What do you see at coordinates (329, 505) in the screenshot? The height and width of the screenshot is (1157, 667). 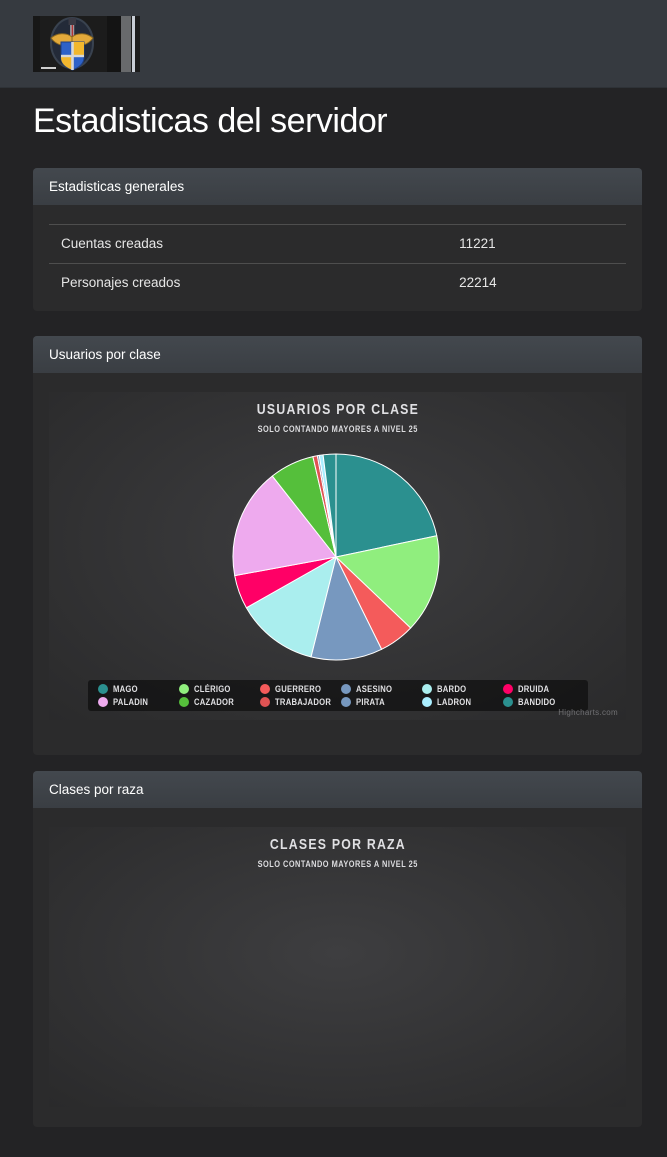 I see `pie-slice-bandido` at bounding box center [329, 505].